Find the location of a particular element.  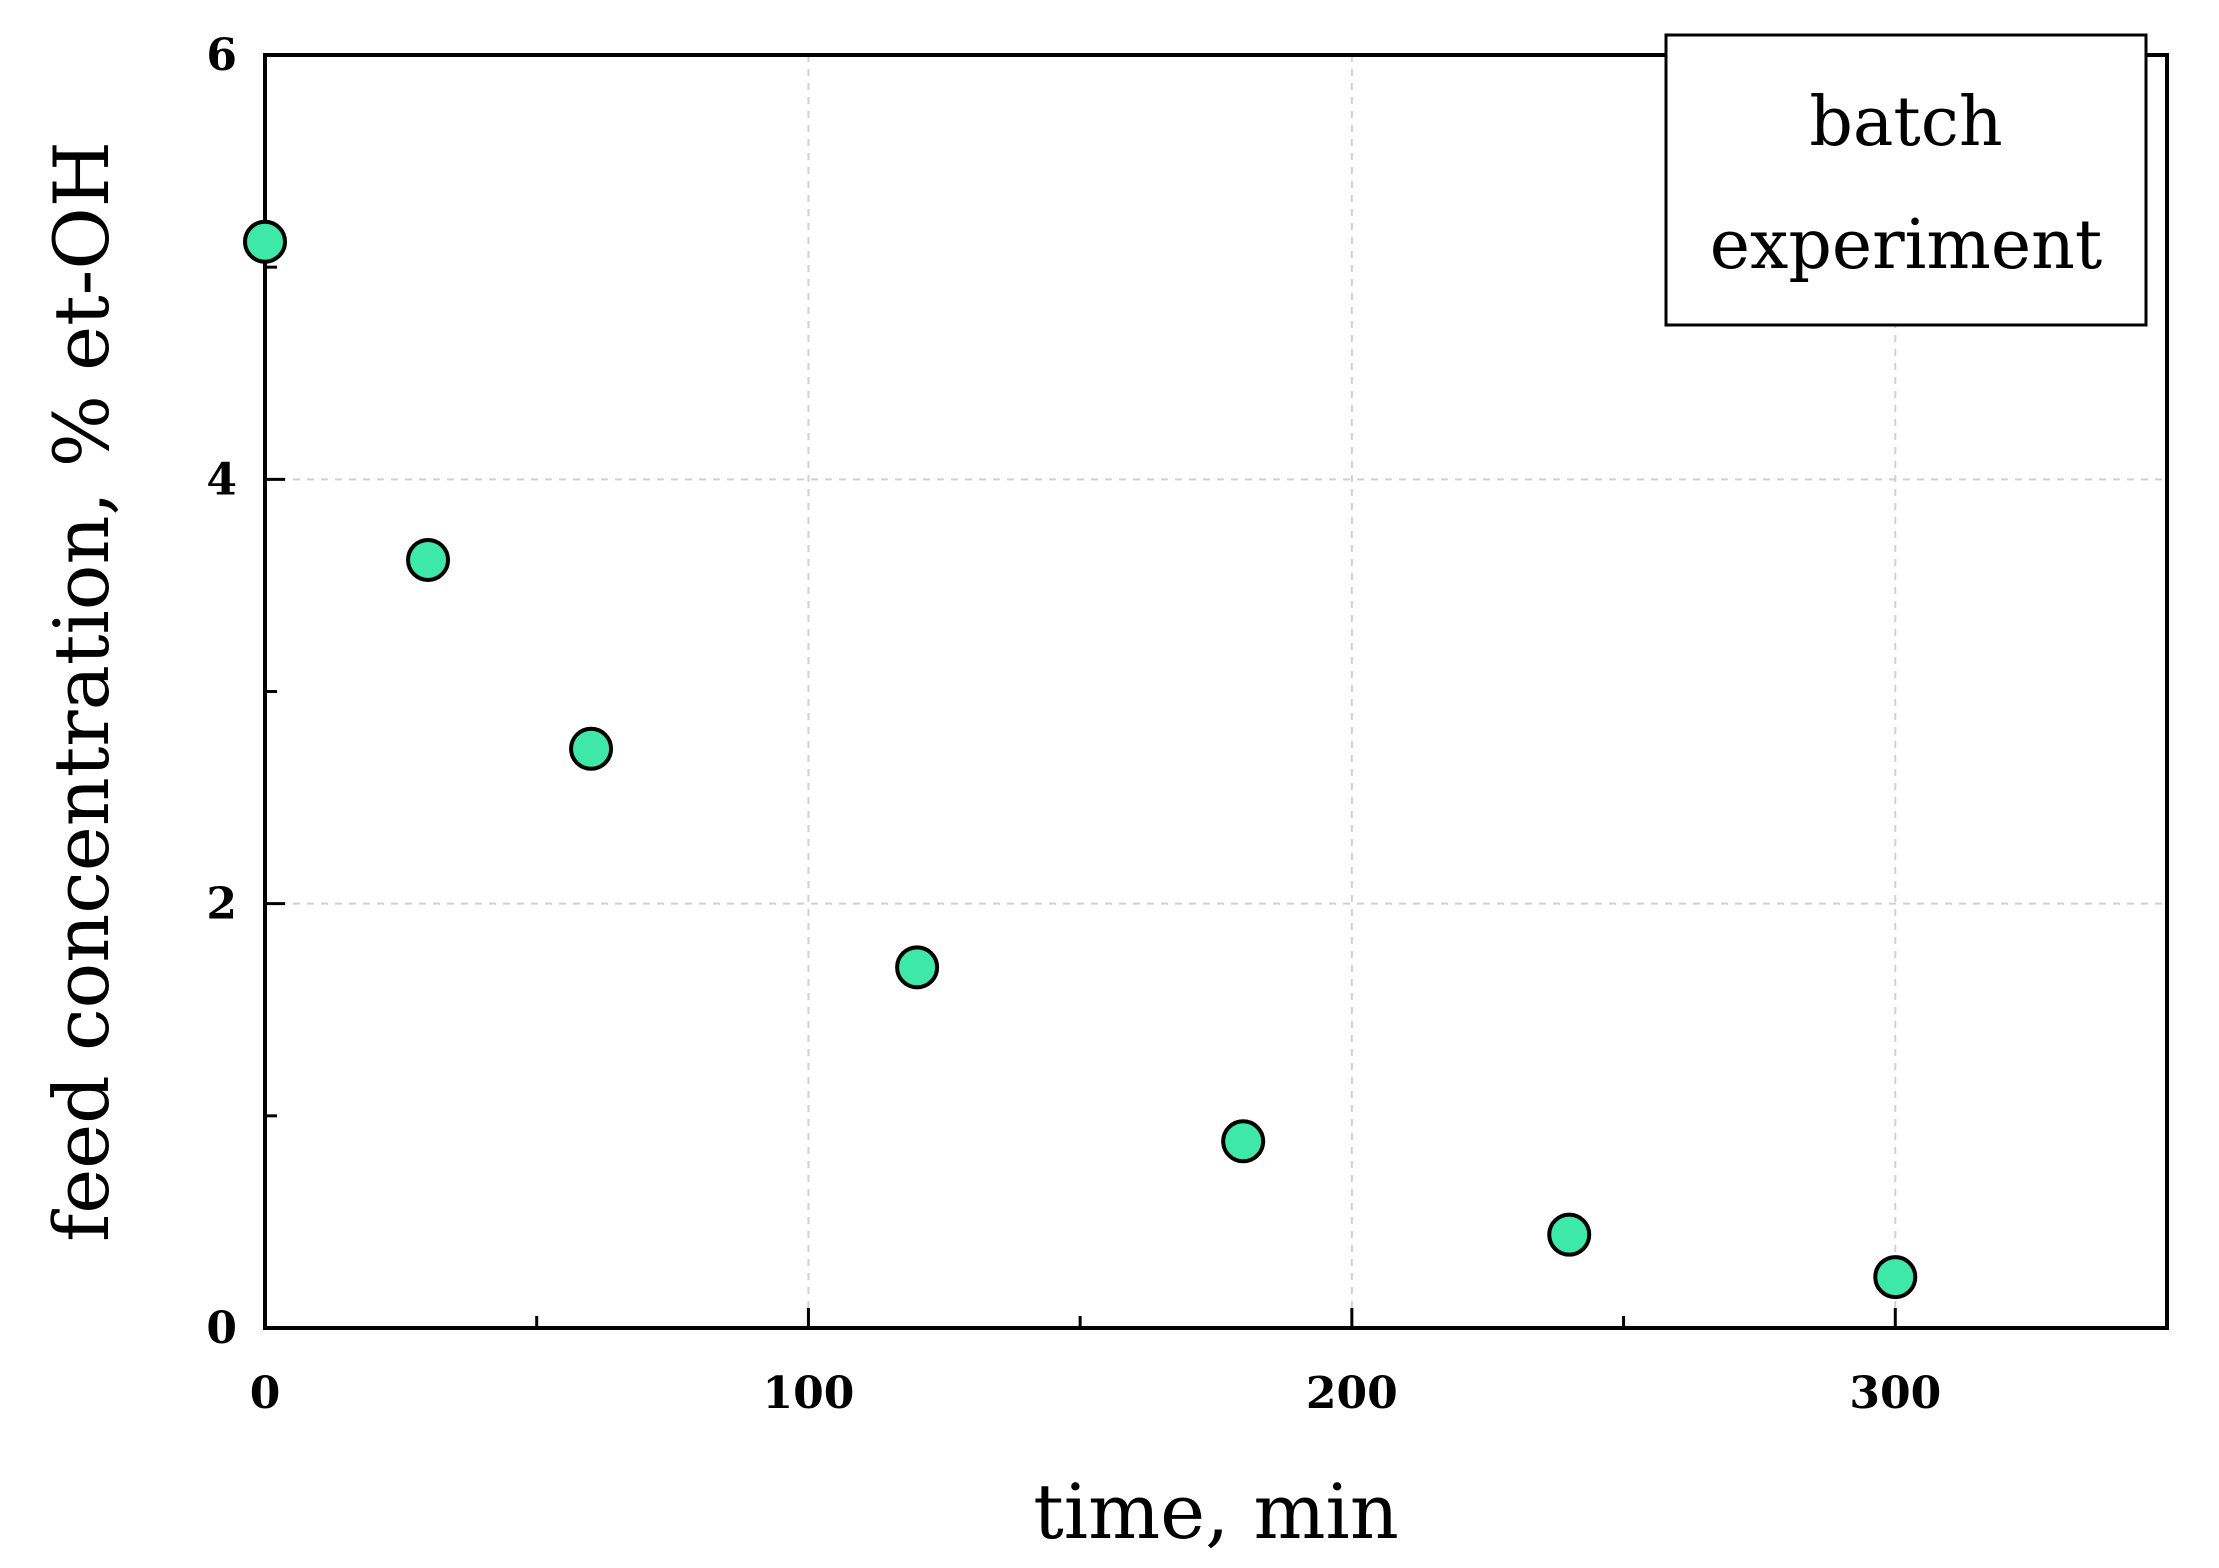

x-tick-label: 100 is located at coordinates (808, 1393).